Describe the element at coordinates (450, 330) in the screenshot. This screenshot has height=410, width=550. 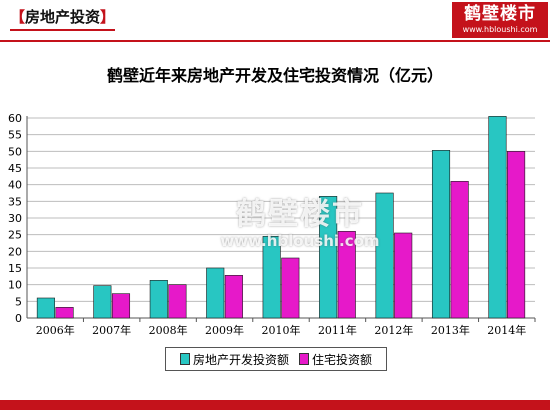
I see `x-tick-label: 2013年` at that location.